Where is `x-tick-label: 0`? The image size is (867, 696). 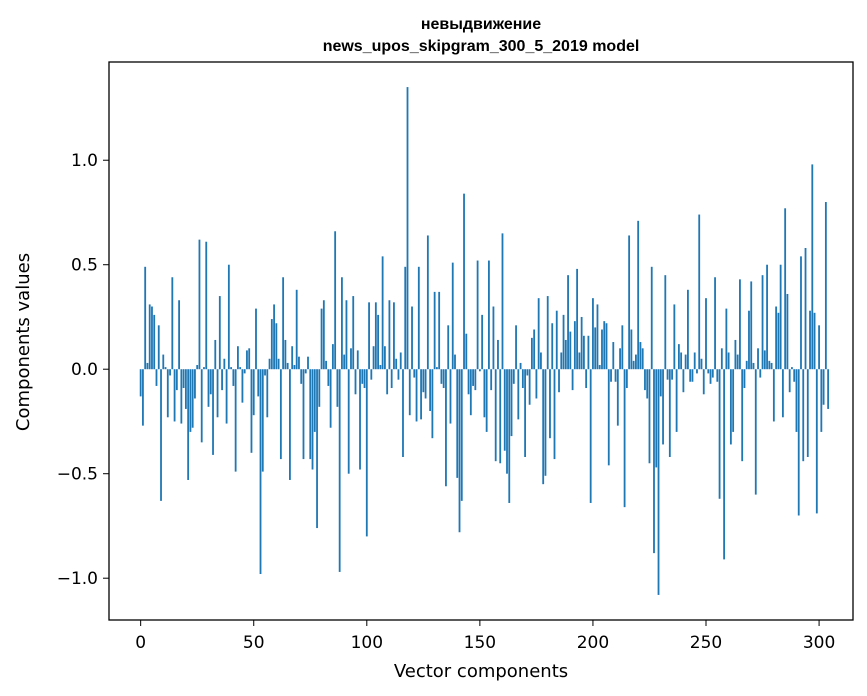 x-tick-label: 0 is located at coordinates (140, 643).